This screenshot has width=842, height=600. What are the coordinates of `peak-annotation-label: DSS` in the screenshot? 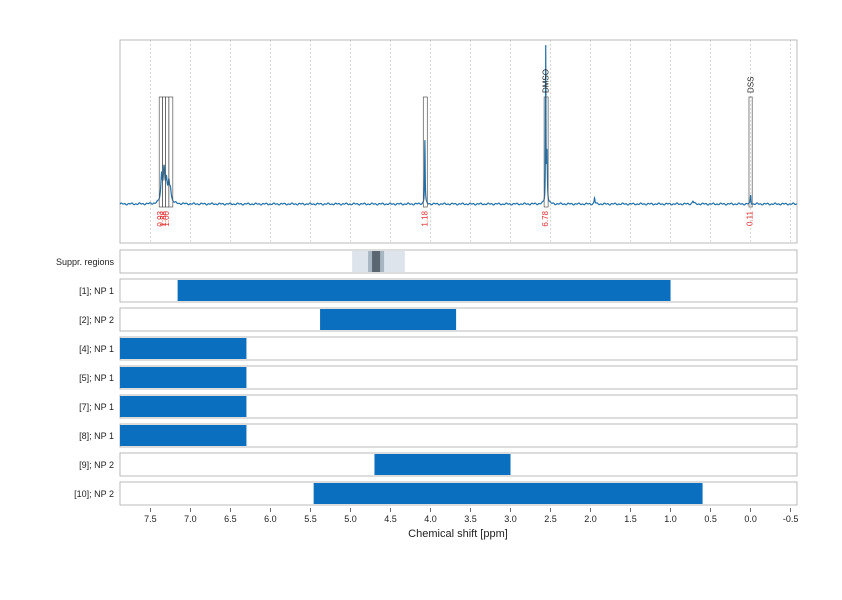 It's located at (751, 85).